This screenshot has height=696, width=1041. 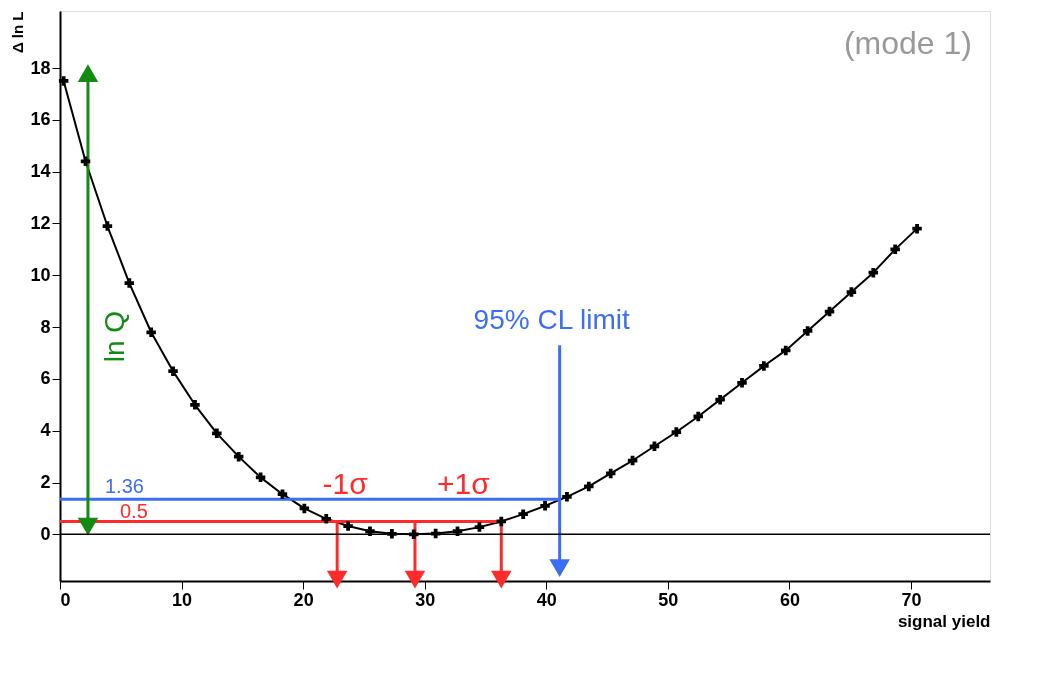 What do you see at coordinates (40, 67) in the screenshot?
I see `y-tick-label: 18` at bounding box center [40, 67].